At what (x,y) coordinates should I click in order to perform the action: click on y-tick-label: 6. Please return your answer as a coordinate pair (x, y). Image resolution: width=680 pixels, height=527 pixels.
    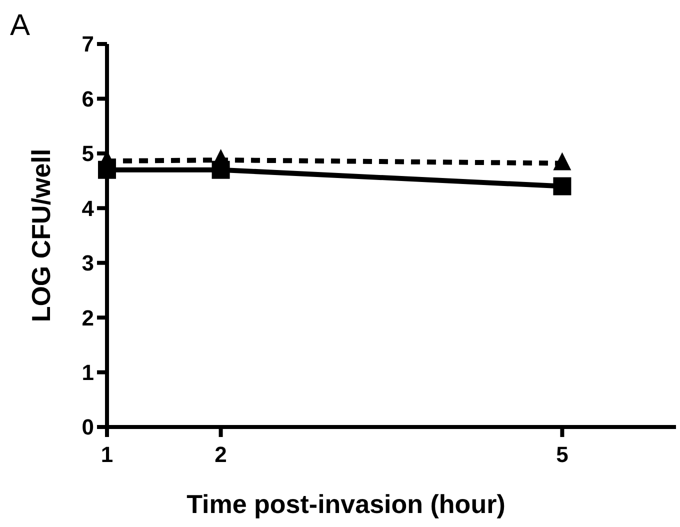
    Looking at the image, I should click on (88, 99).